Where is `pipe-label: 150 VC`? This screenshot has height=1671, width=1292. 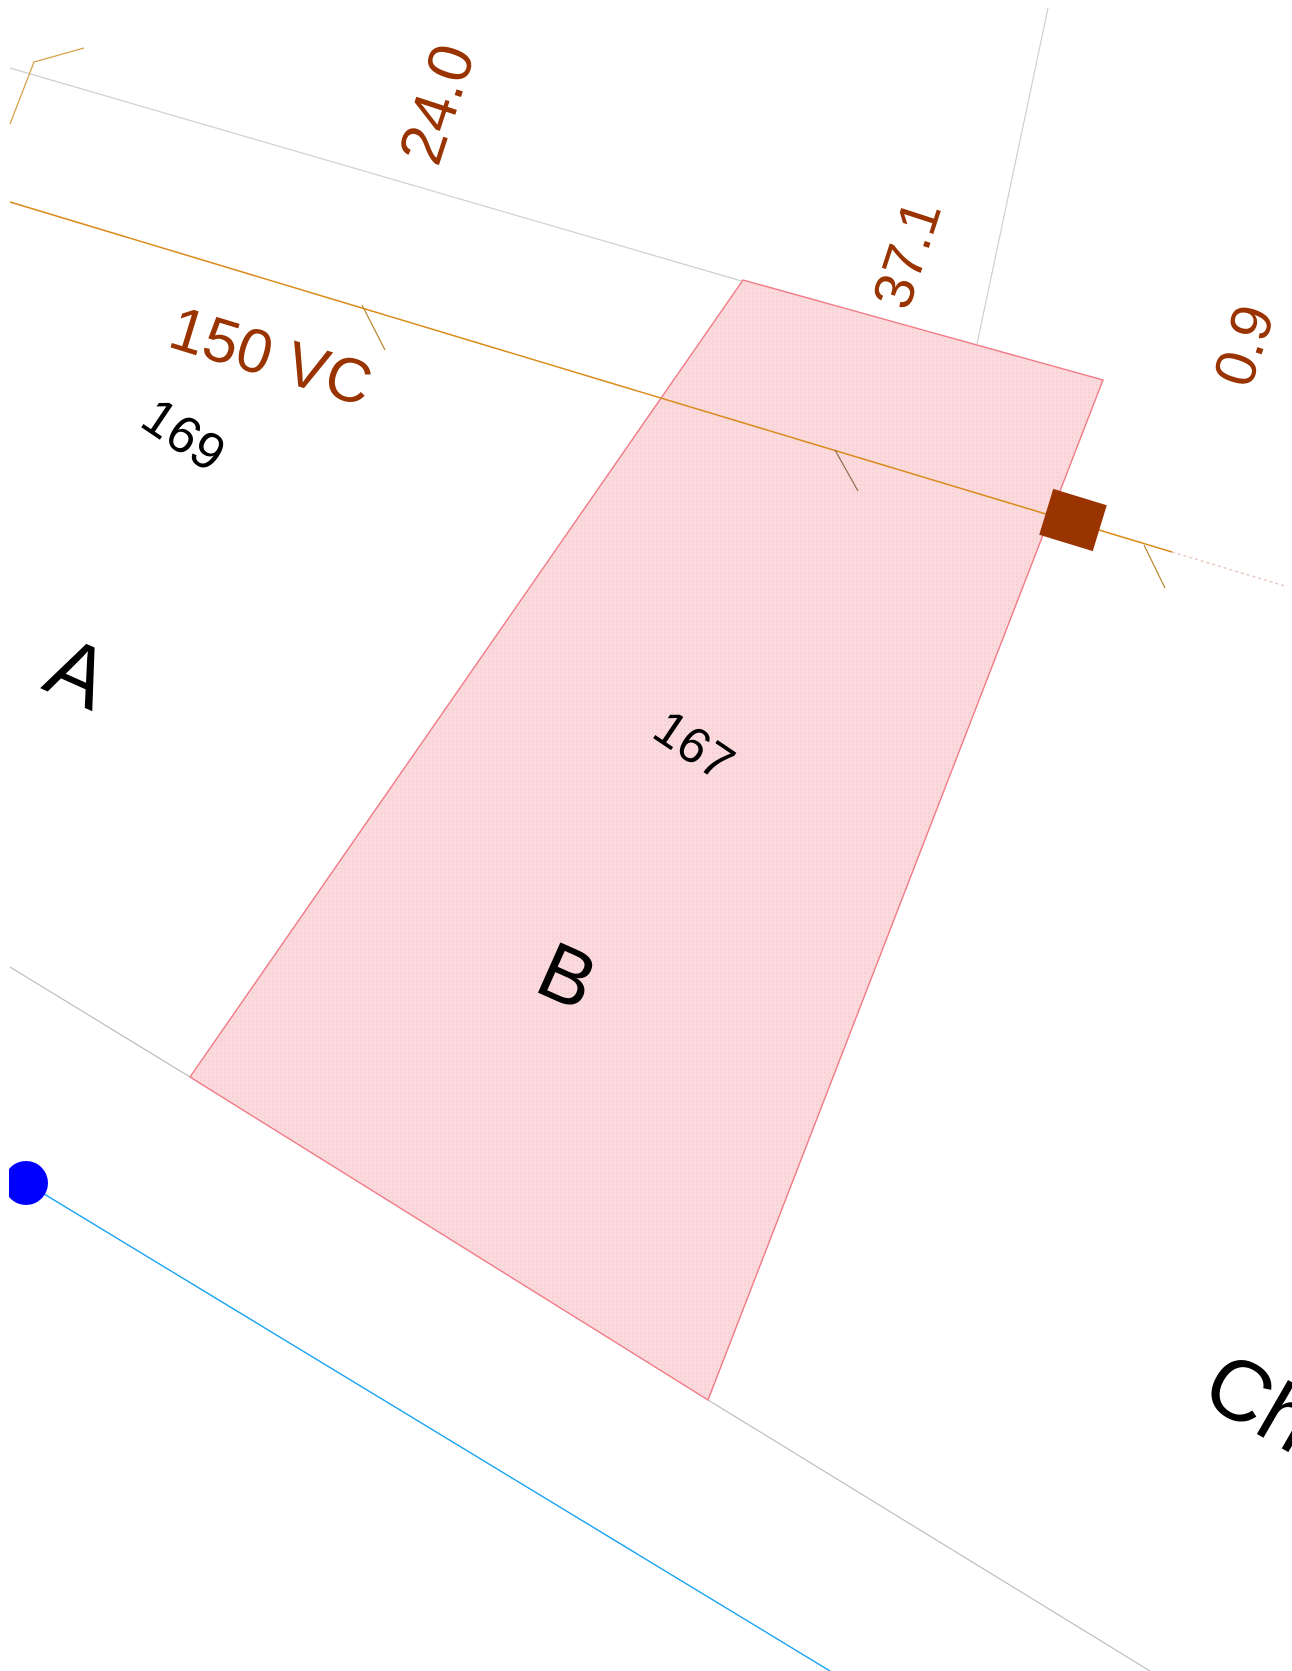
pipe-label: 150 VC is located at coordinates (271, 356).